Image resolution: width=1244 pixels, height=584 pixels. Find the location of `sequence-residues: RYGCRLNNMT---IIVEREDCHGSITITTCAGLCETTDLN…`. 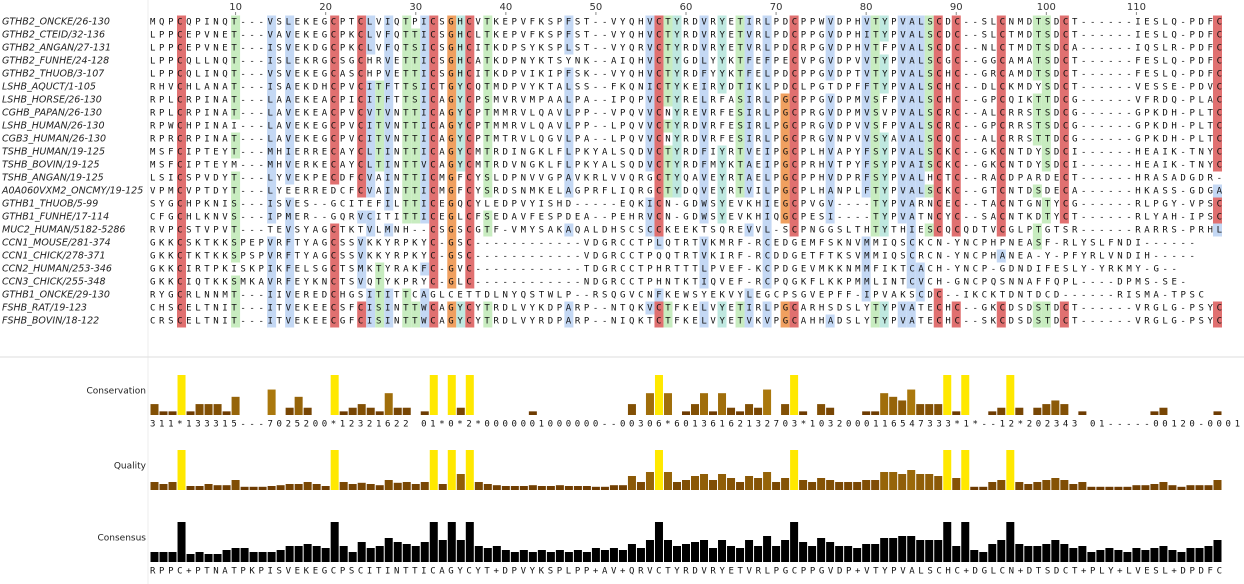

sequence-residues: RYGCRLNNMT---IIVEREDCHGSITITTCAGLCETTDLN… is located at coordinates (677, 296).